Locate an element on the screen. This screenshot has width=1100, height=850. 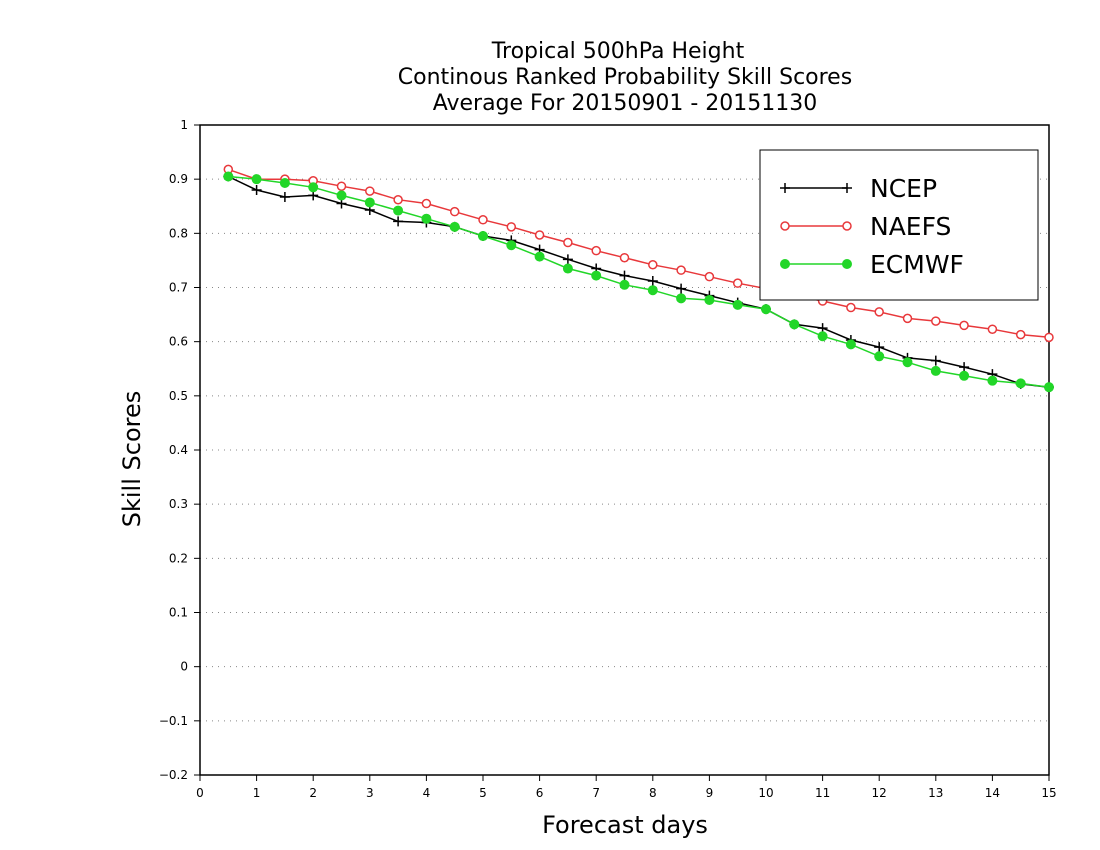
legend-label-ecmwf: ECMWF is located at coordinates (917, 264).